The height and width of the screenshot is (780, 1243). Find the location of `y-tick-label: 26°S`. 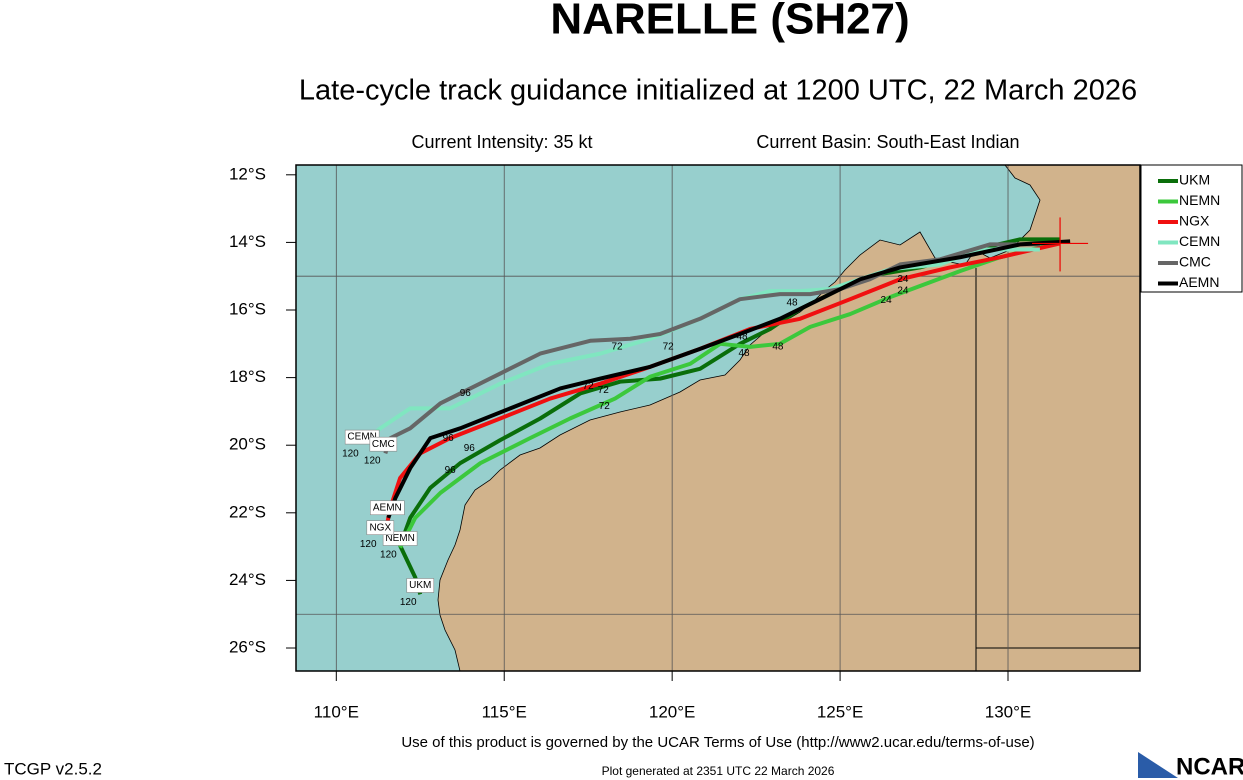

y-tick-label: 26°S is located at coordinates (247, 646).